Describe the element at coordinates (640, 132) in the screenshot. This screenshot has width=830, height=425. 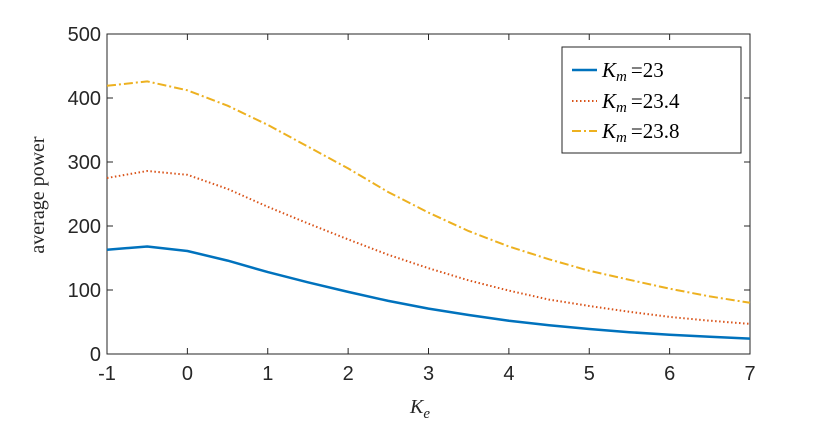
I see `legend-label-km-23-8: Km =23.8` at that location.